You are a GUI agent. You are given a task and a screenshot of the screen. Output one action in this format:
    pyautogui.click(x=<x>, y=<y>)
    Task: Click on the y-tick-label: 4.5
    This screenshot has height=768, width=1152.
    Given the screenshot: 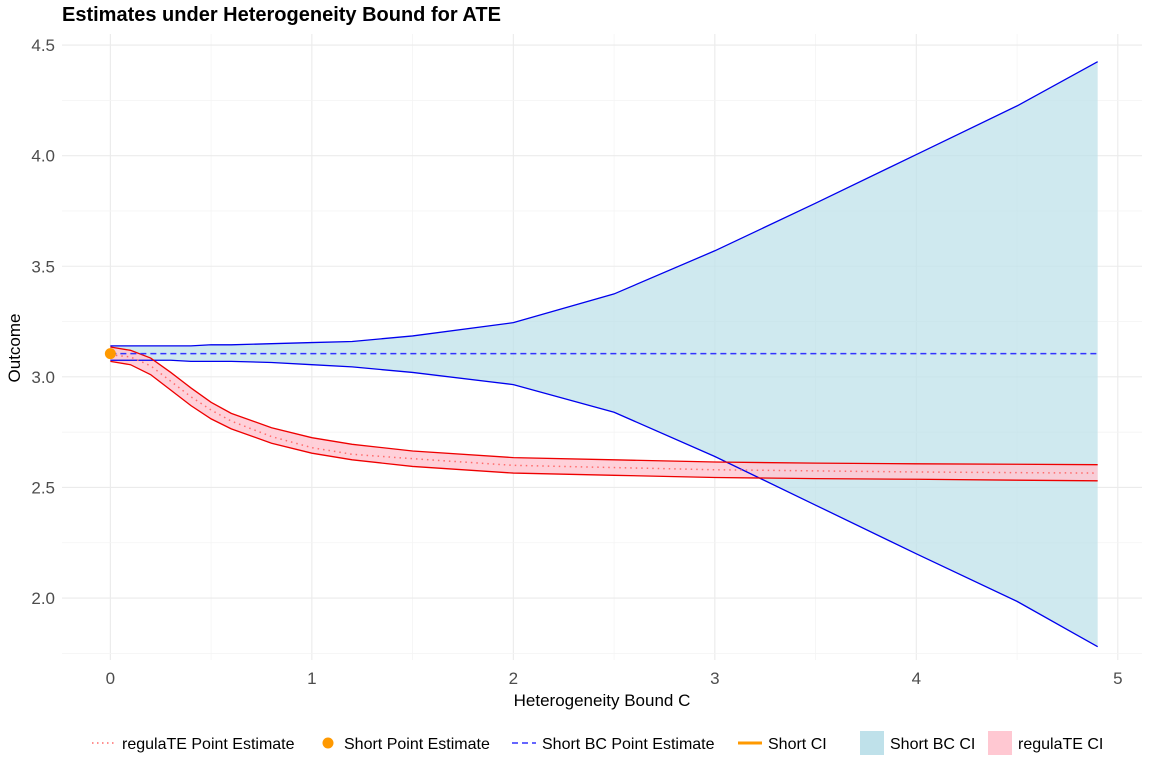 What is the action you would take?
    pyautogui.click(x=43, y=45)
    